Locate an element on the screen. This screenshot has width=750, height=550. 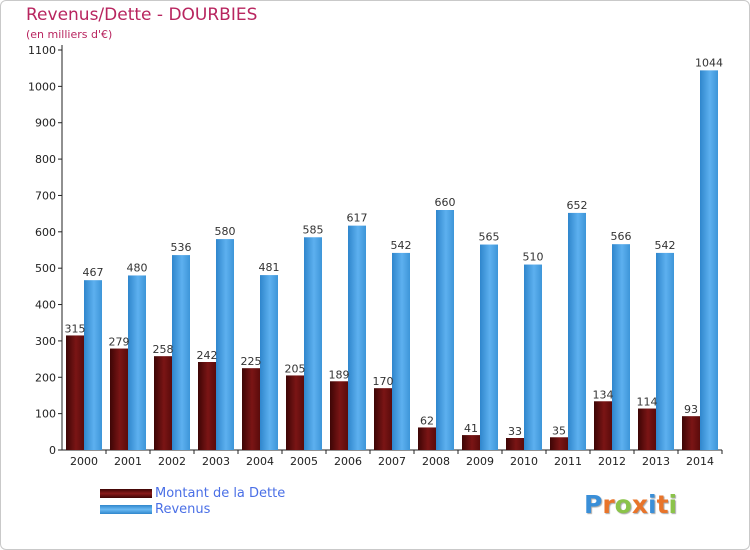
bar-debt-2007 is located at coordinates (383, 419).